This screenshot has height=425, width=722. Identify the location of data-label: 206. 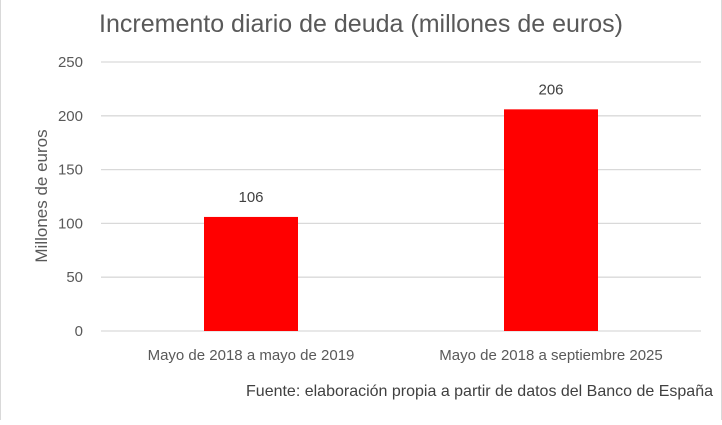
(550, 89).